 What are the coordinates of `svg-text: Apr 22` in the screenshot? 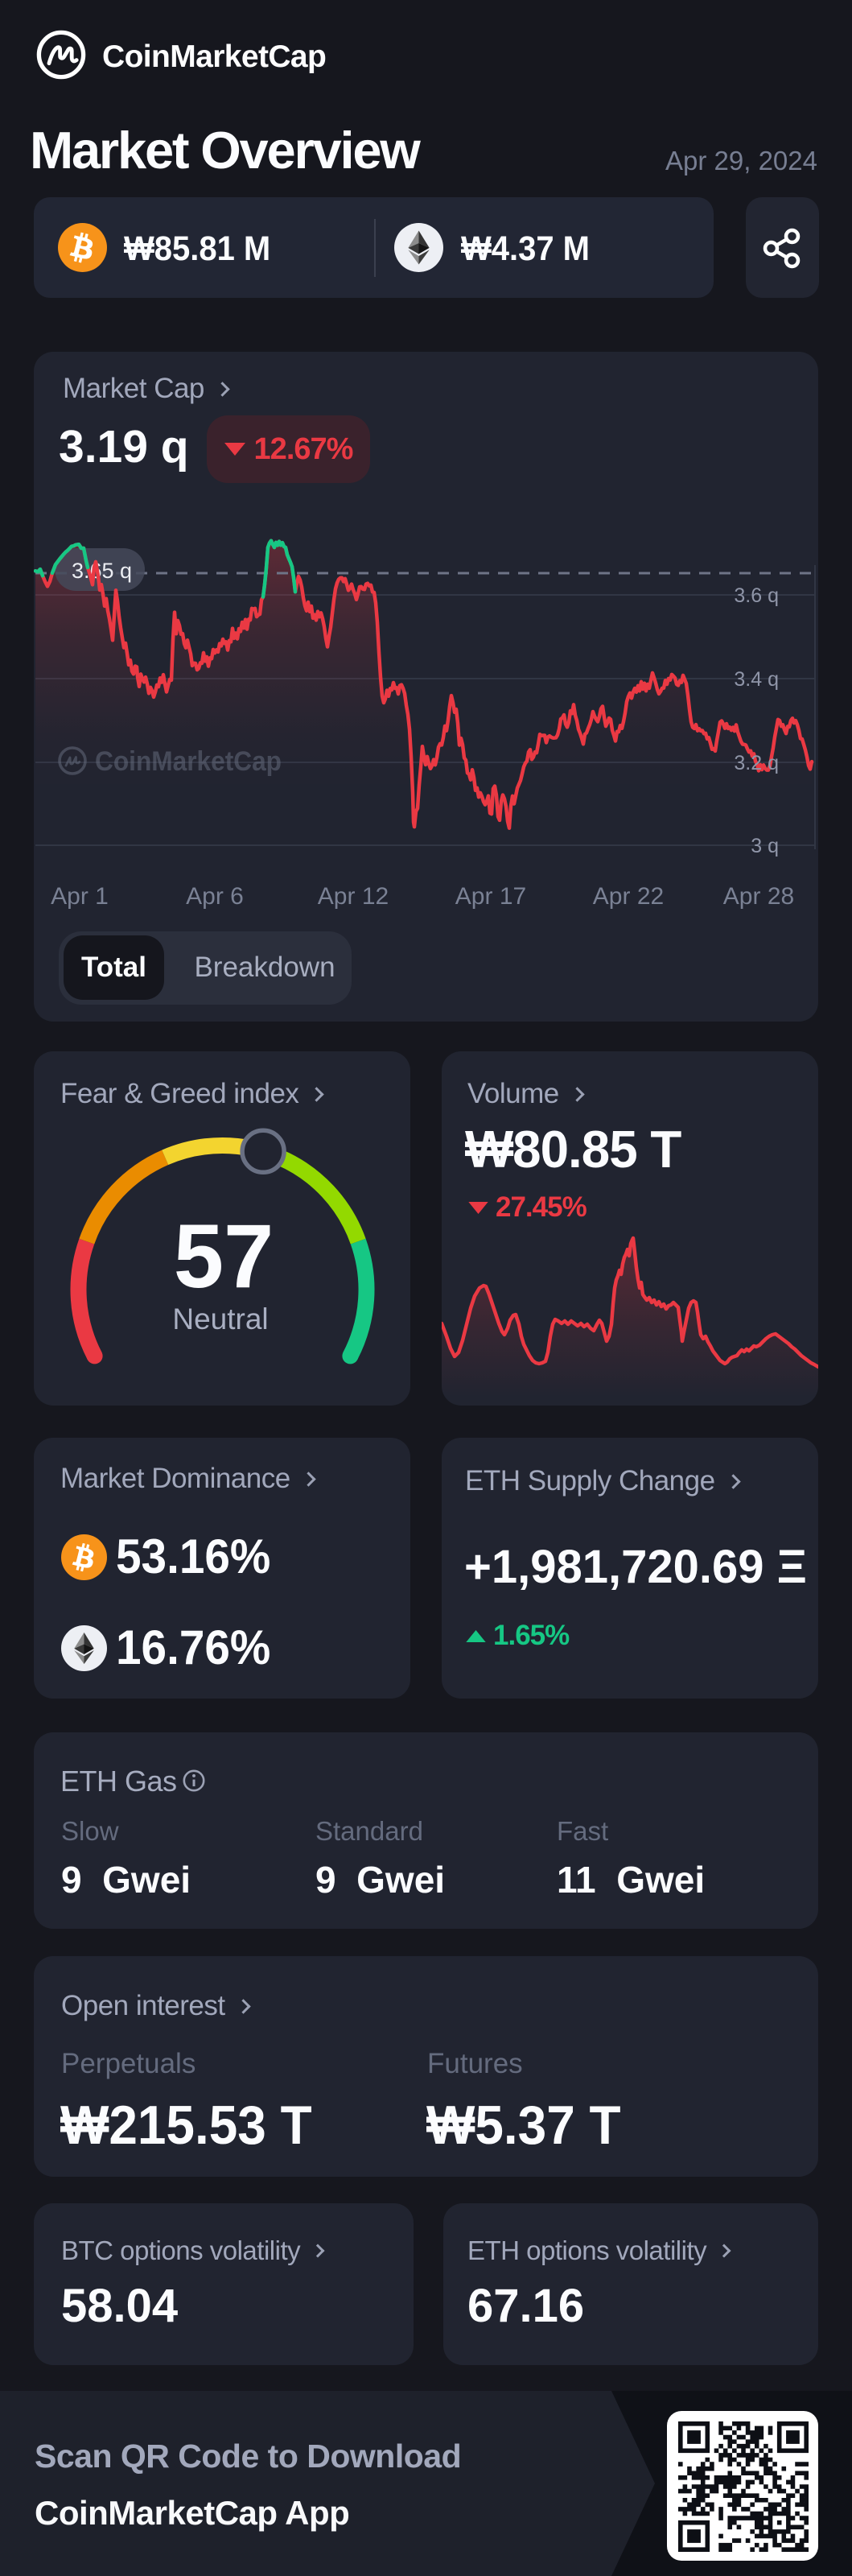 It's located at (628, 896).